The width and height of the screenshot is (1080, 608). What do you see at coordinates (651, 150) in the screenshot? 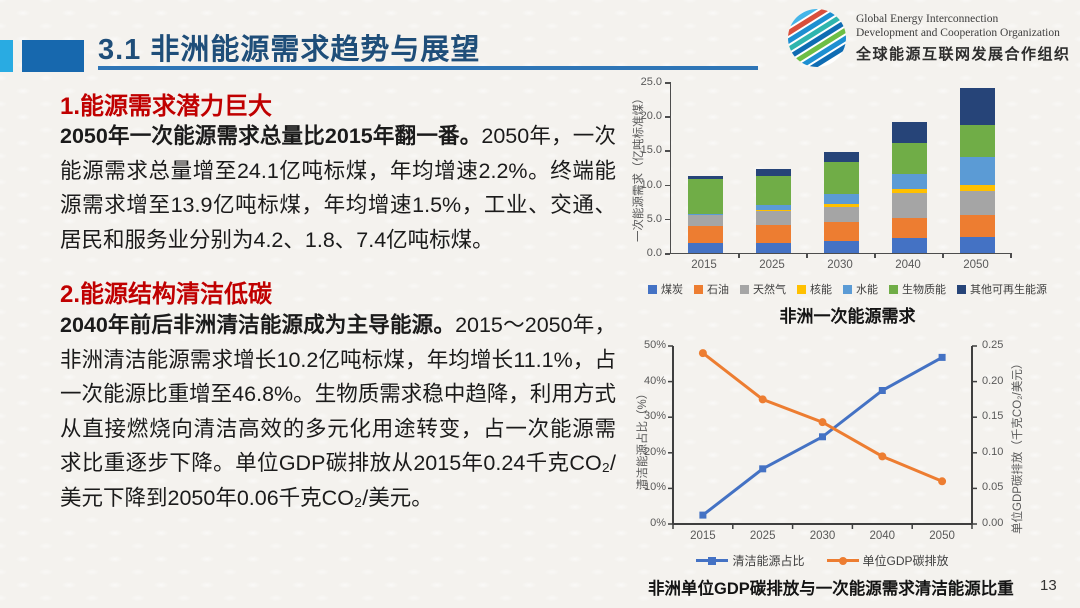
I see `bar-y-tick-label: 15.0` at bounding box center [651, 150].